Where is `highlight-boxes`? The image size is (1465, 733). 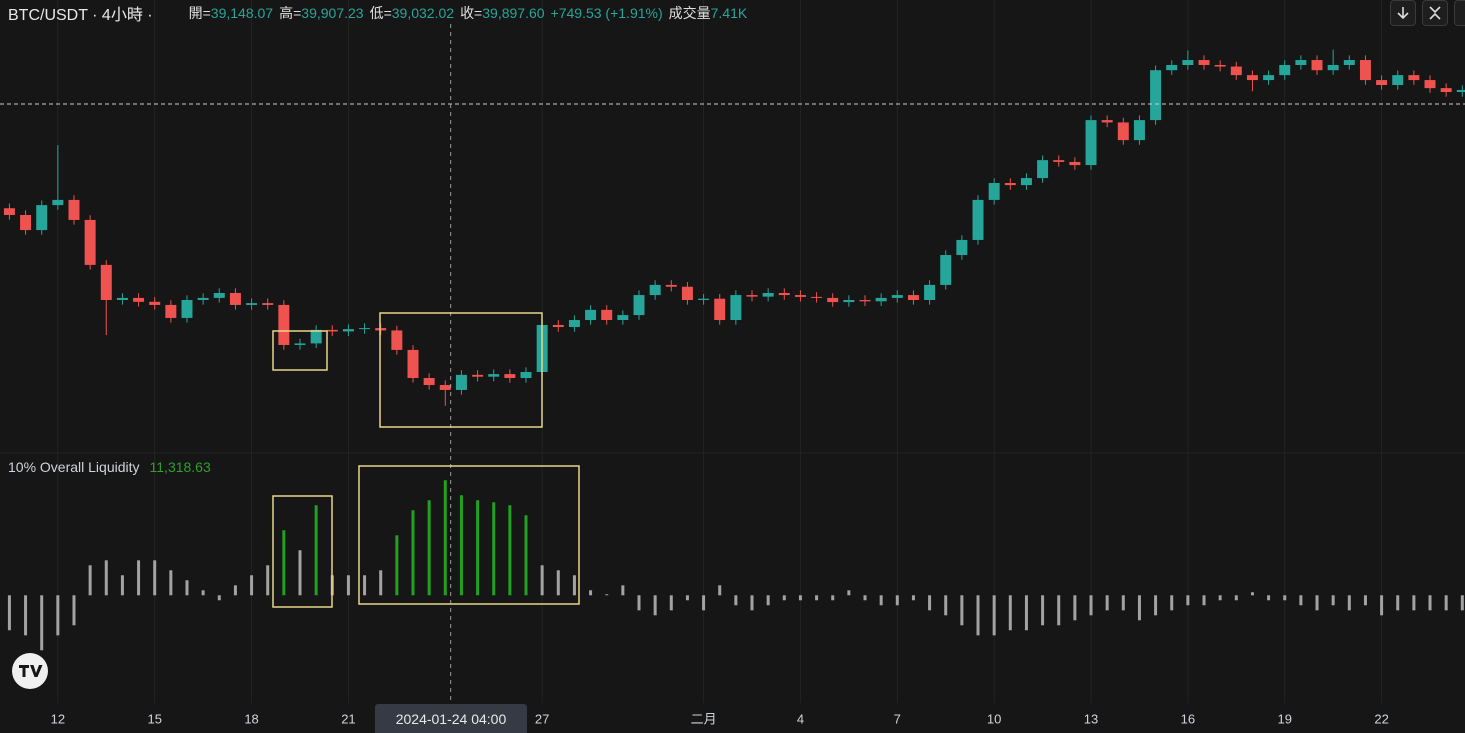 highlight-boxes is located at coordinates (426, 460).